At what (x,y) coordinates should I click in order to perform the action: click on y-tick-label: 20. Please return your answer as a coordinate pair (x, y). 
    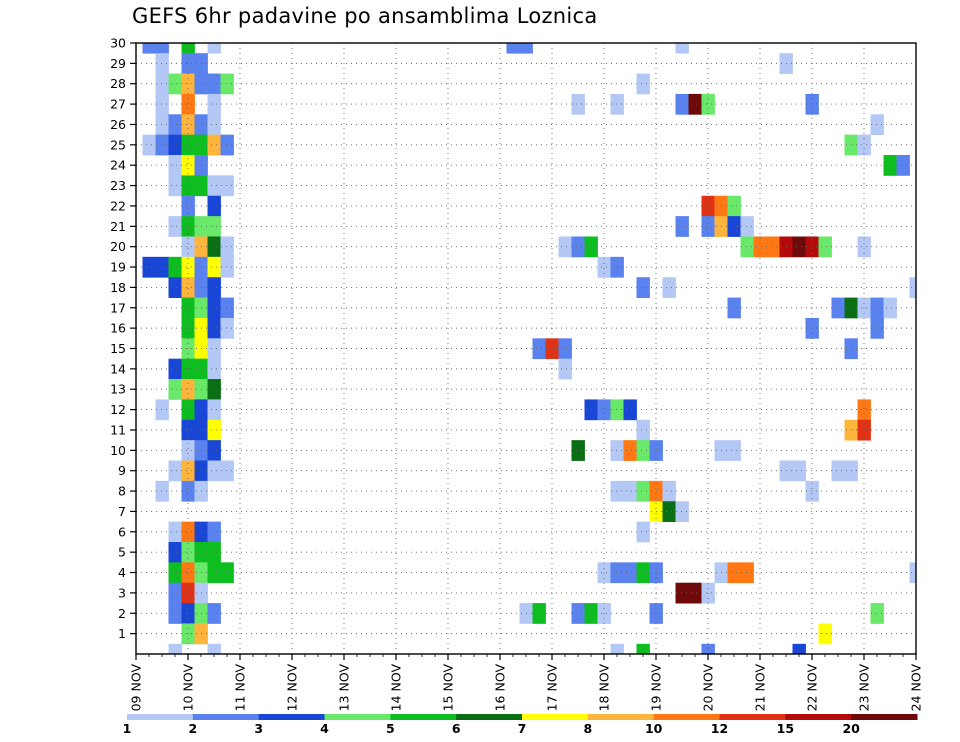
    Looking at the image, I should click on (118, 246).